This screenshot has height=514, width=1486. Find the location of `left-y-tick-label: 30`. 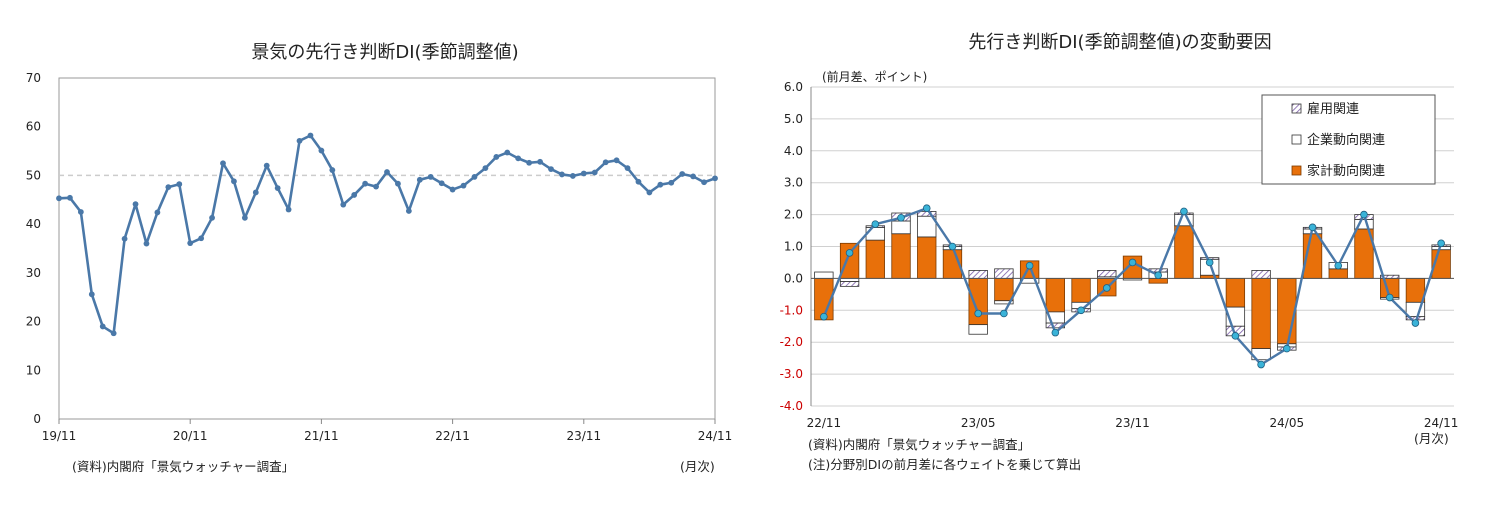

left-y-tick-label: 30 is located at coordinates (33, 273).